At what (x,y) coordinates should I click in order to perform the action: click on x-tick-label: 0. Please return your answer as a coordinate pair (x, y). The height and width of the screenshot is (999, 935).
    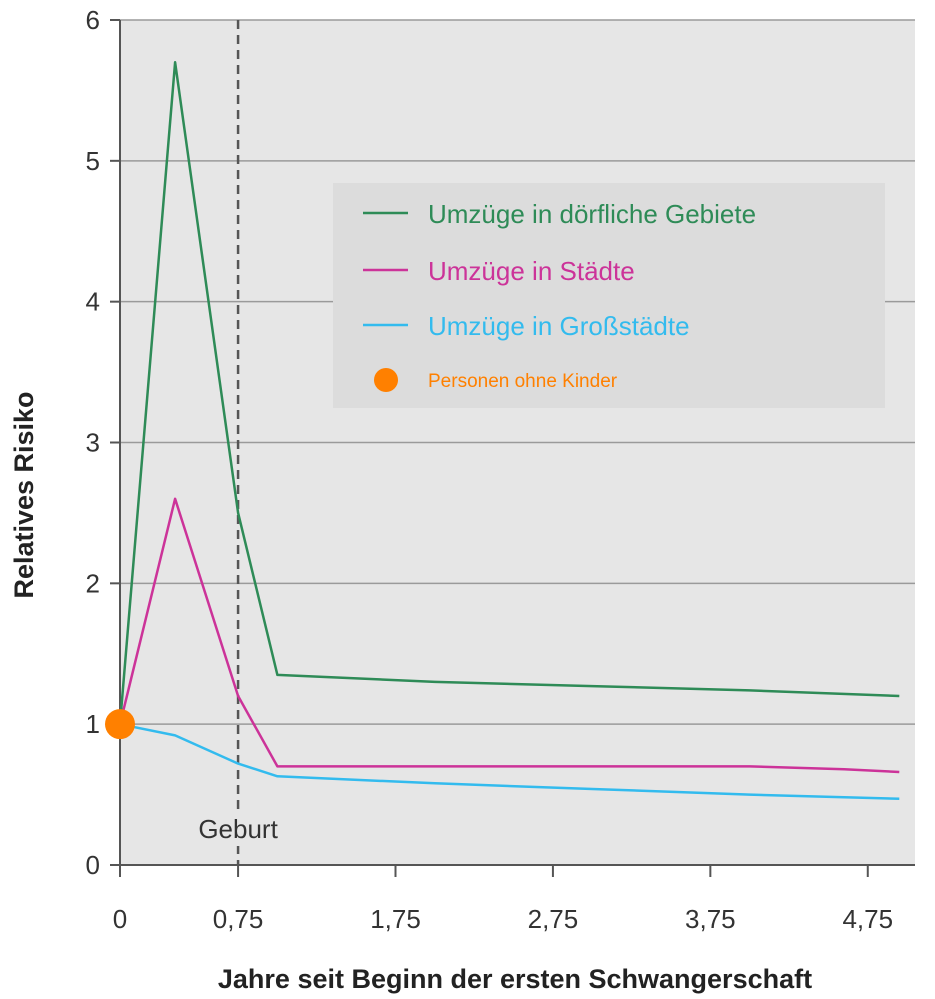
    Looking at the image, I should click on (120, 919).